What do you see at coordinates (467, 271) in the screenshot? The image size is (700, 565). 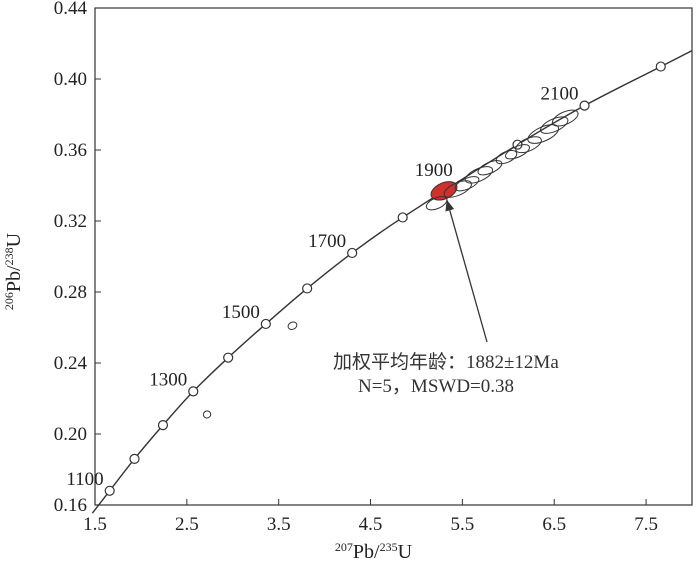 I see `annotation-arrow-line` at bounding box center [467, 271].